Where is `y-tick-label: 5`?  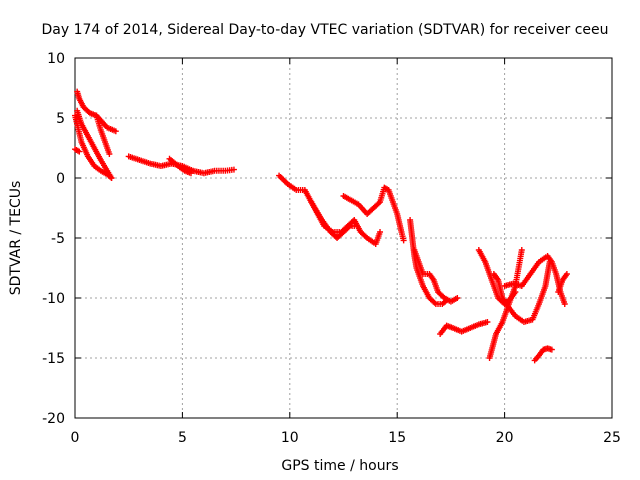 y-tick-label: 5 is located at coordinates (60, 119).